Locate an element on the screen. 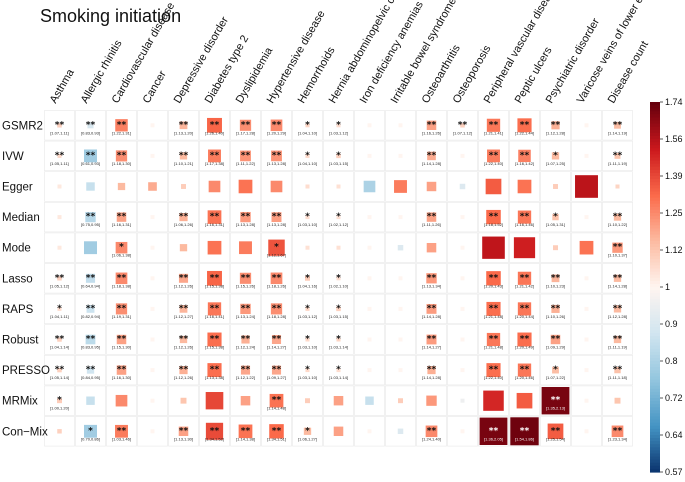 This screenshot has width=685, height=482. confidence-interval: [1.20,1.44] is located at coordinates (524, 316).